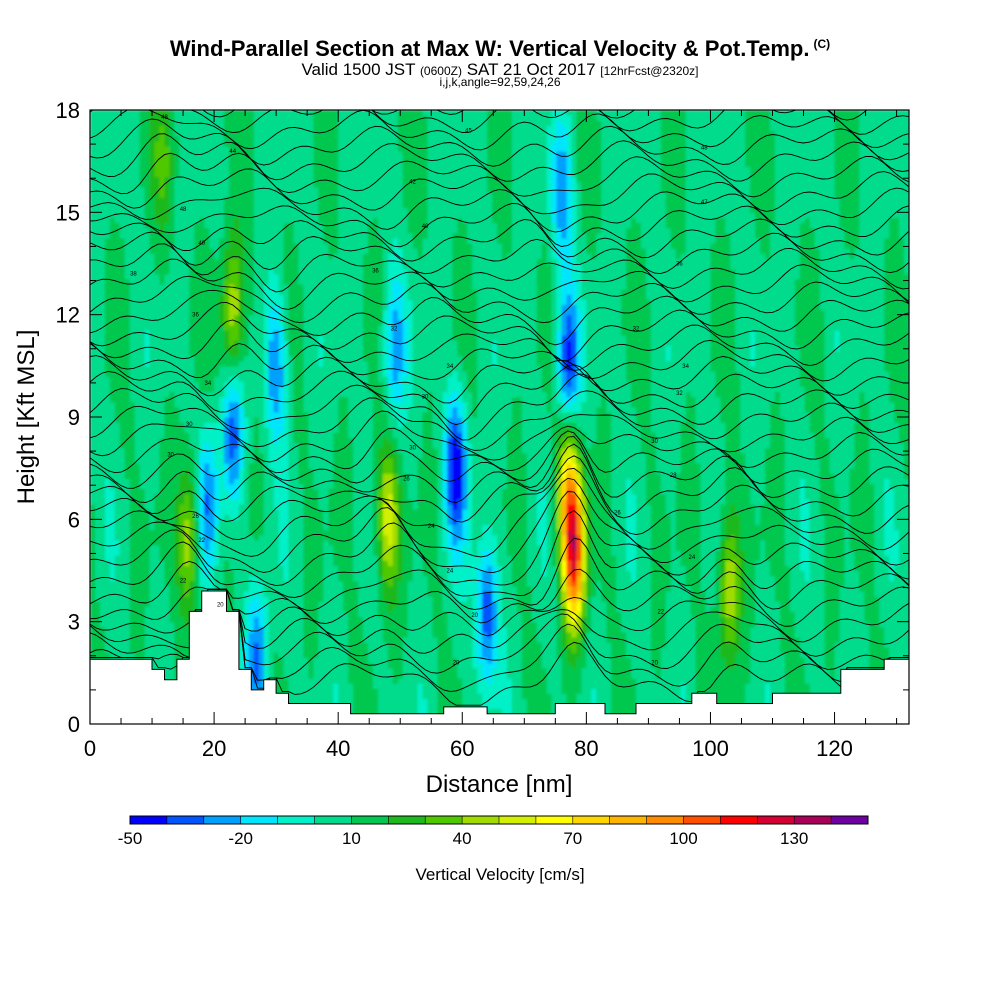 The image size is (1000, 1000). Describe the element at coordinates (450, 572) in the screenshot. I see `theta-label: 24` at that location.